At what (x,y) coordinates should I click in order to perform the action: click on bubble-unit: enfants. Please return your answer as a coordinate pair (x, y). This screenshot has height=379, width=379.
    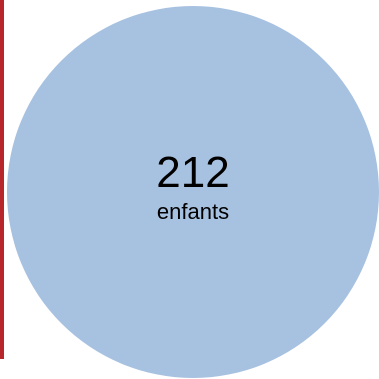
    Looking at the image, I should click on (193, 211).